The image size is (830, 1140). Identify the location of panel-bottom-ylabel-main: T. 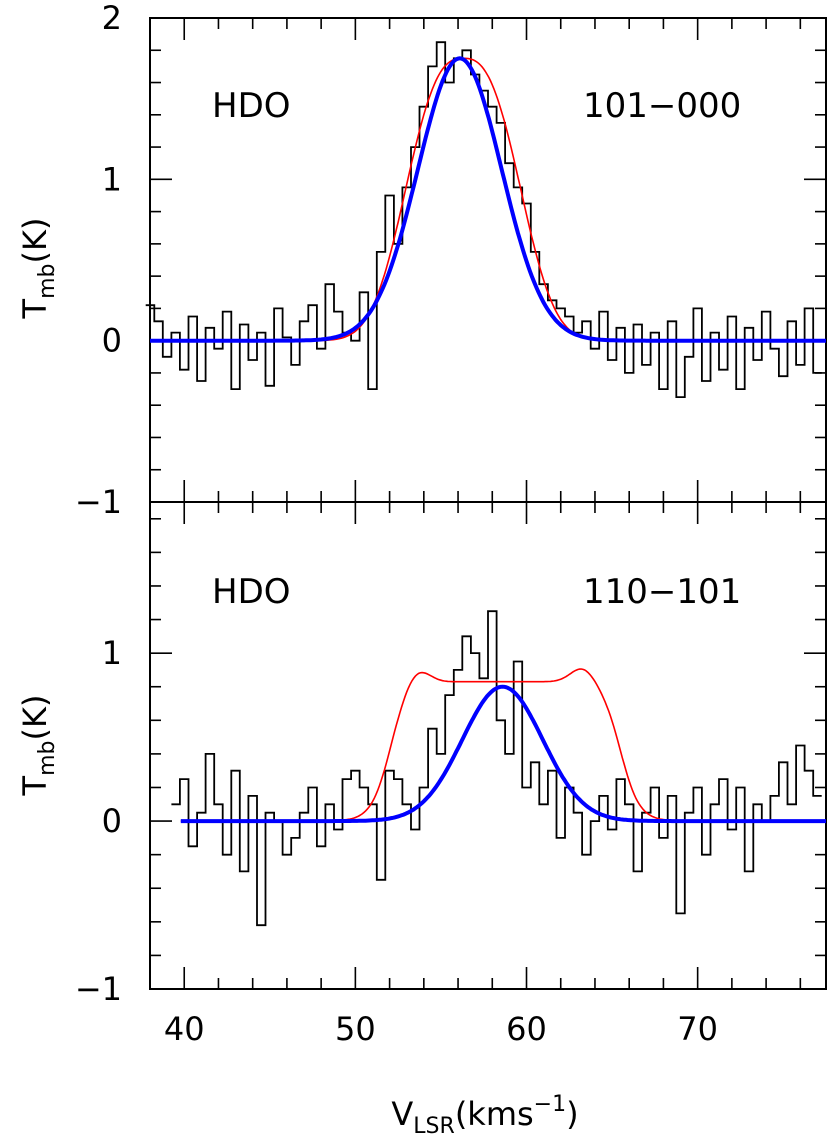
(35, 785).